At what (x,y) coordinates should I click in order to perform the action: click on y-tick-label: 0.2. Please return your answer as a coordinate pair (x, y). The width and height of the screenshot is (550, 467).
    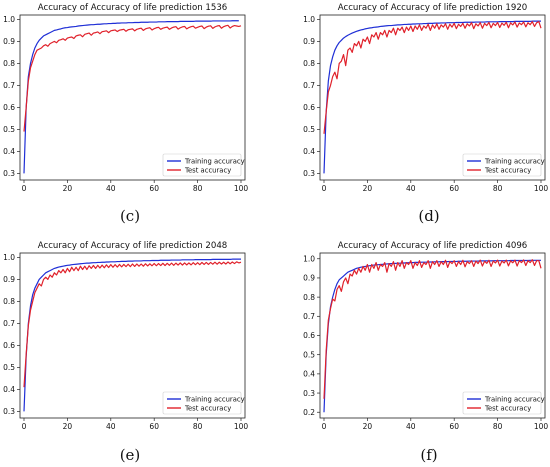
    Looking at the image, I should click on (309, 412).